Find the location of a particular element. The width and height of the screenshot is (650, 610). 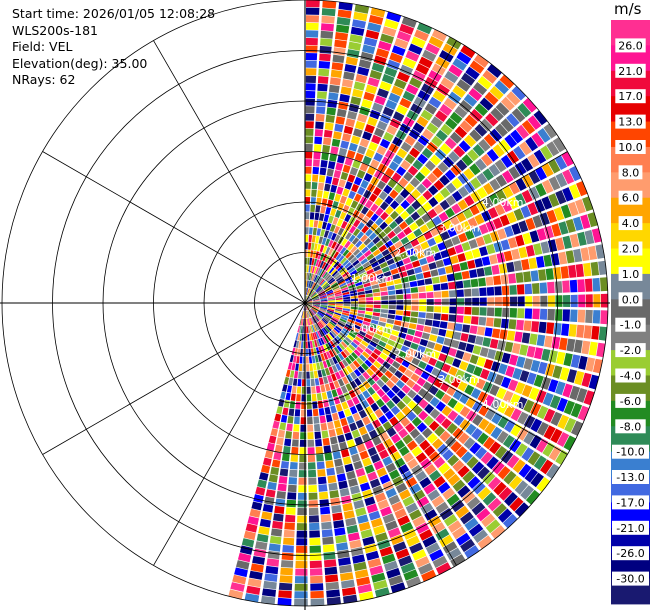

colorbar-tick-label: -4.0 is located at coordinates (630, 376).